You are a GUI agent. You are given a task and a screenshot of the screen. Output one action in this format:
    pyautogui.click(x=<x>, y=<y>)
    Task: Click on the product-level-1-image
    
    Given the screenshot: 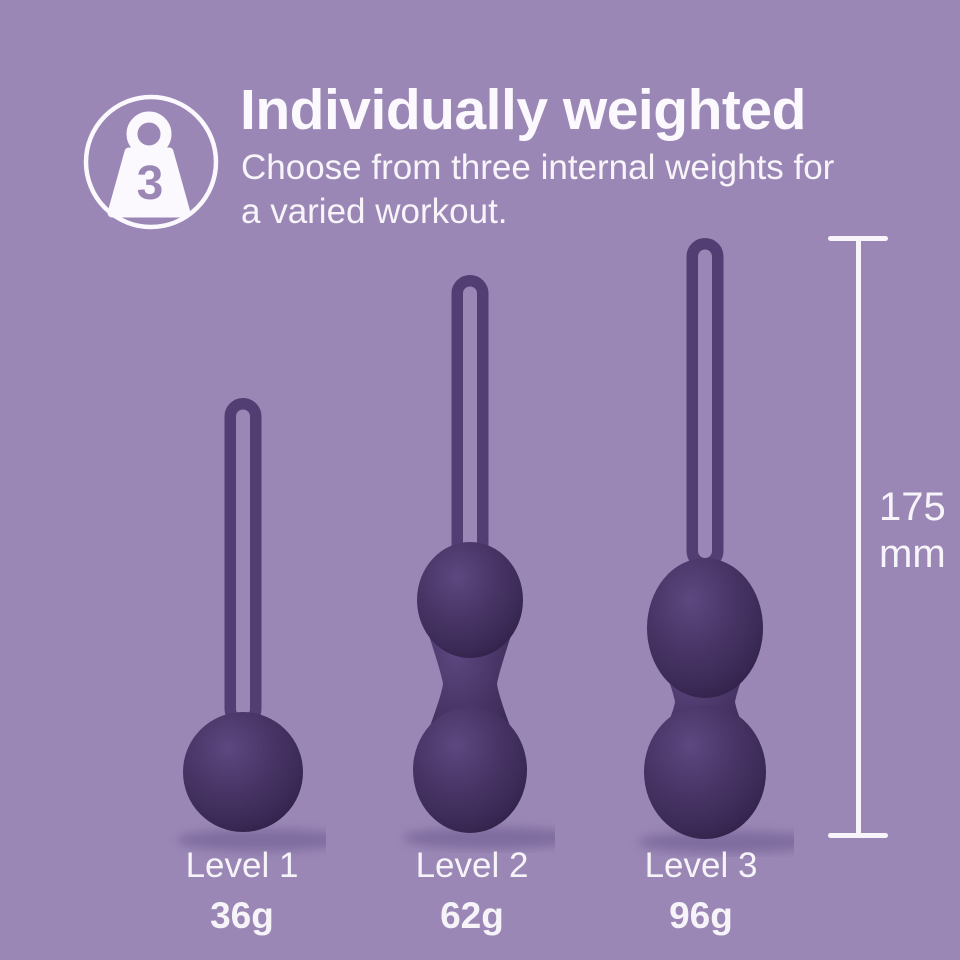 What is the action you would take?
    pyautogui.click(x=253, y=627)
    